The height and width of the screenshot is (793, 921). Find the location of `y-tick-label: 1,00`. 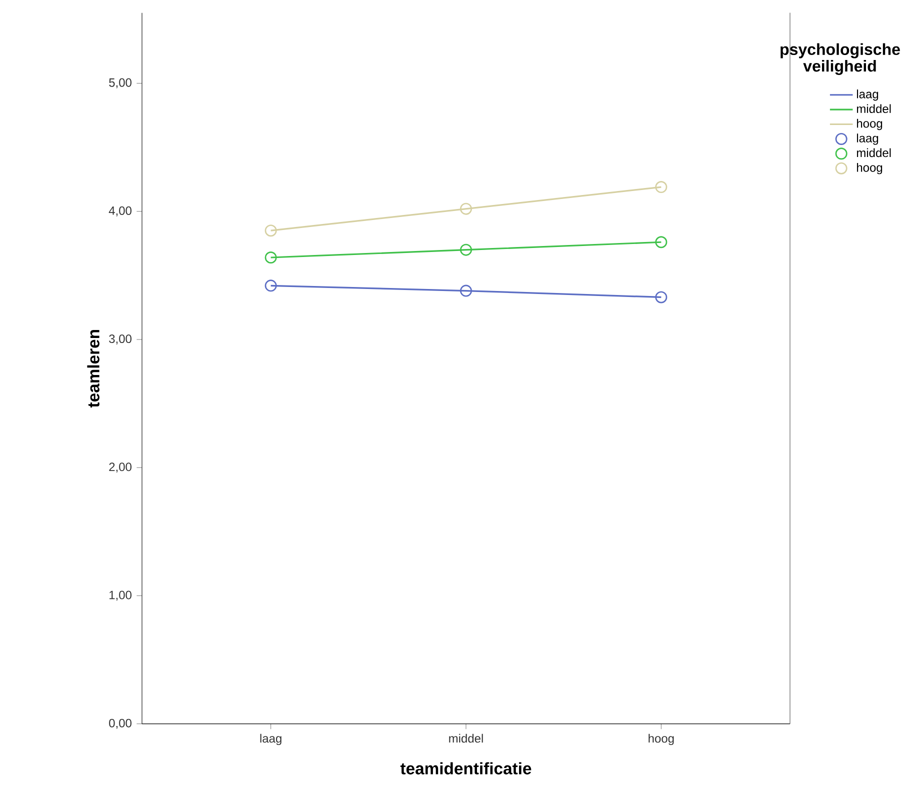

y-tick-label: 1,00 is located at coordinates (121, 595).